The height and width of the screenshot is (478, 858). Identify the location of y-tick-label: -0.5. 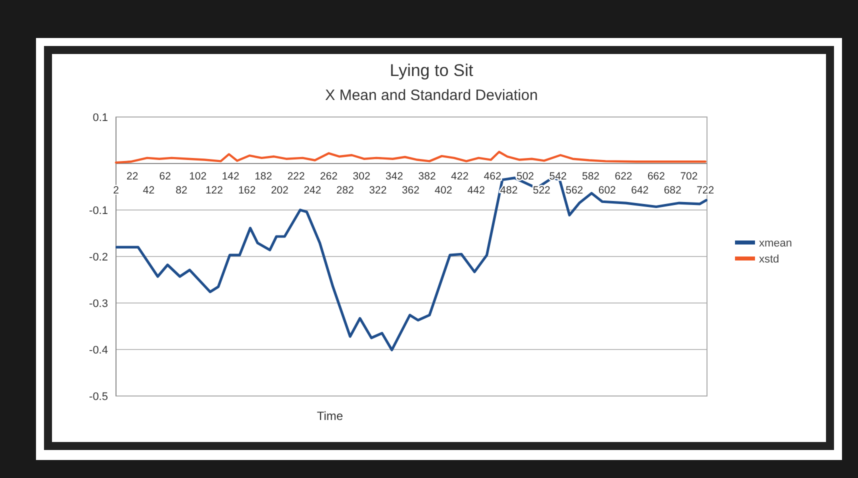
(98, 397).